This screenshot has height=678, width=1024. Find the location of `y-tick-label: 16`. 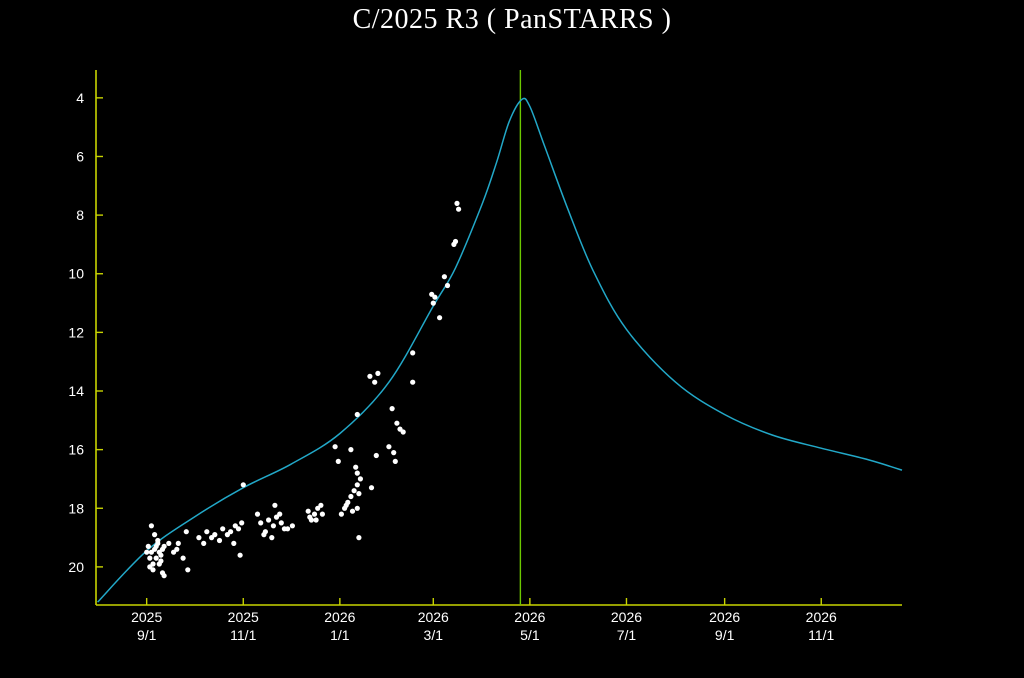

y-tick-label: 16 is located at coordinates (76, 450).